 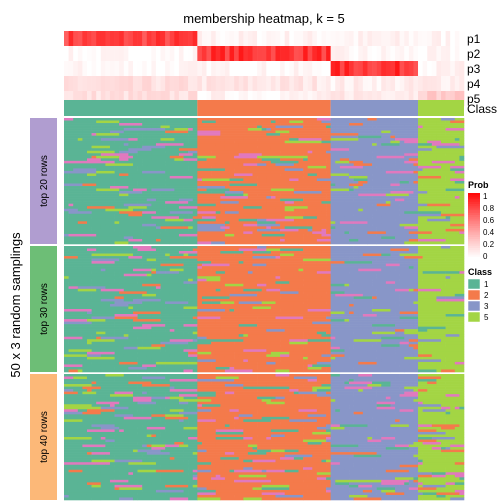 What do you see at coordinates (44, 437) in the screenshot?
I see `slice-label: top 40 rows` at bounding box center [44, 437].